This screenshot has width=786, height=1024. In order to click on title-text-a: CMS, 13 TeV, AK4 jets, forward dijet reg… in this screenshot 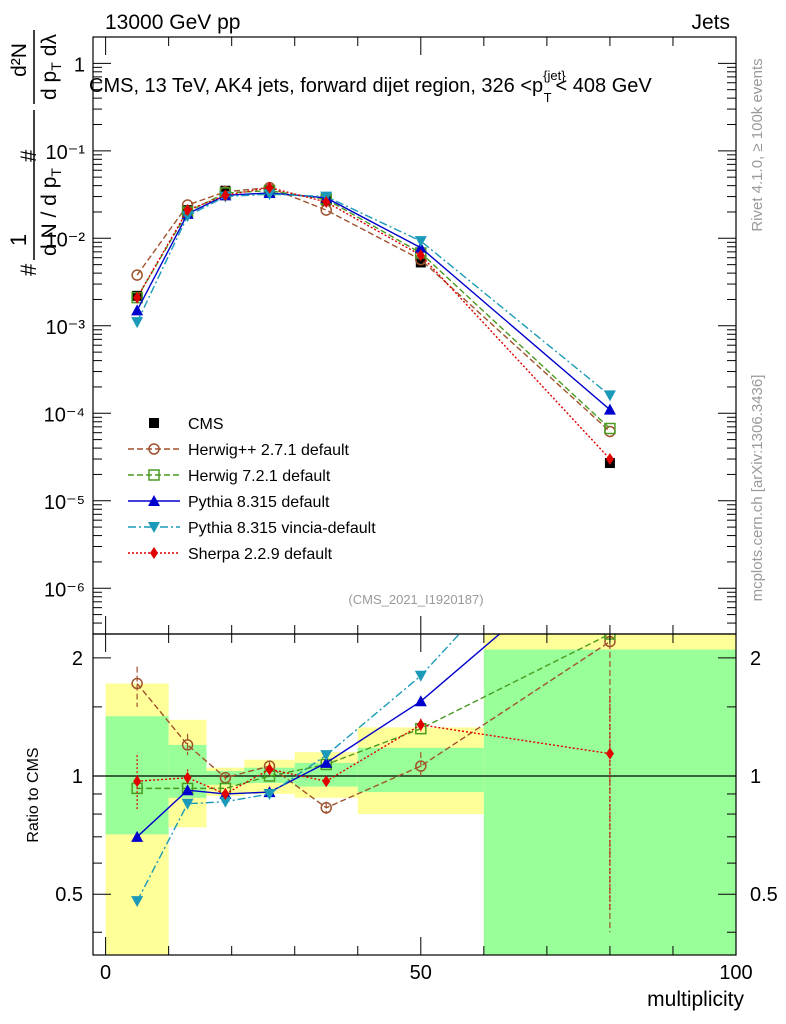, I will do `click(316, 86)`.